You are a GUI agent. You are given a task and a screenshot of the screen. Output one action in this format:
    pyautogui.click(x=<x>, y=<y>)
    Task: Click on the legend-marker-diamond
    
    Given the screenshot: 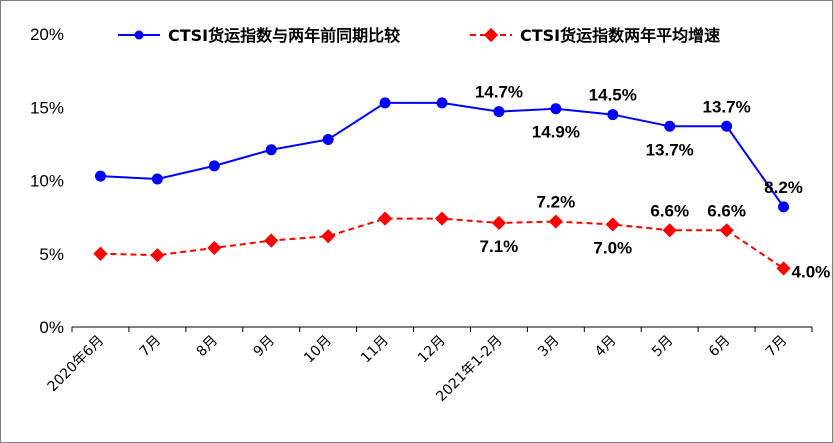 What is the action you would take?
    pyautogui.click(x=491, y=35)
    